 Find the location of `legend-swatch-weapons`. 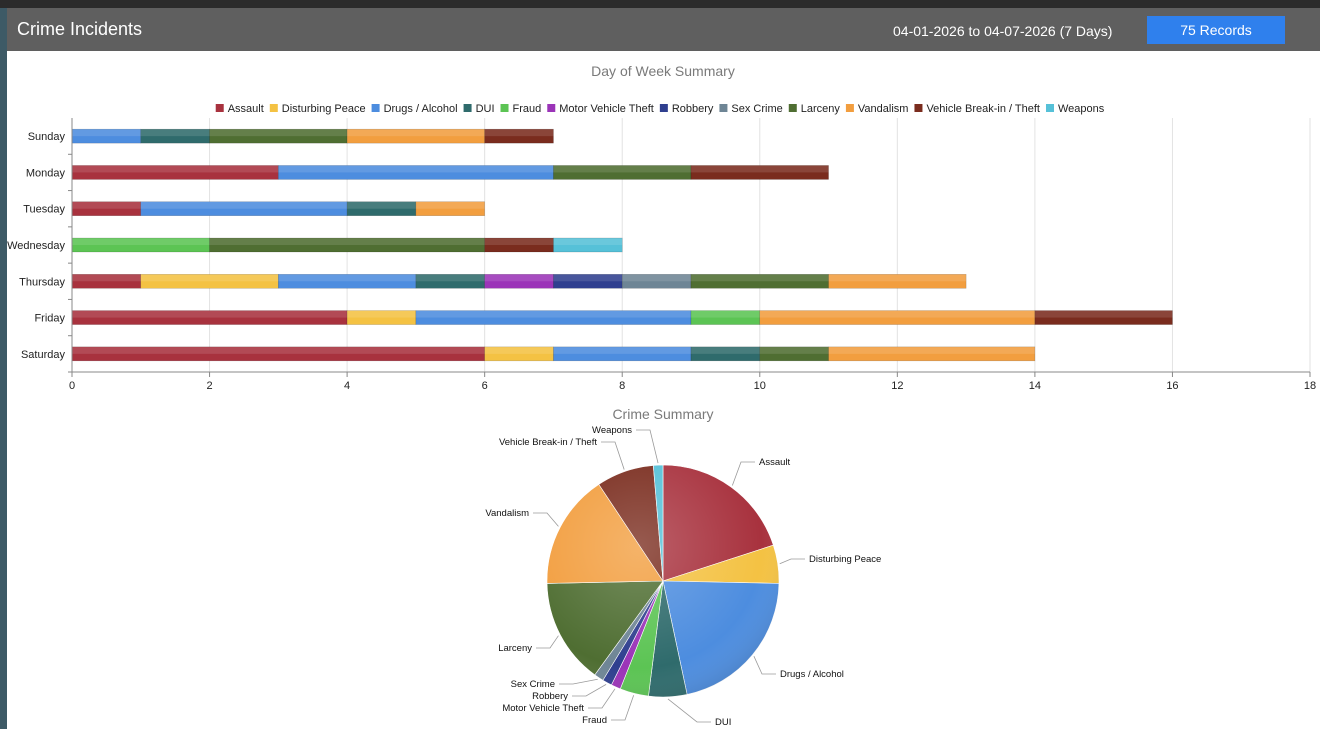

legend-swatch-weapons is located at coordinates (1049, 108).